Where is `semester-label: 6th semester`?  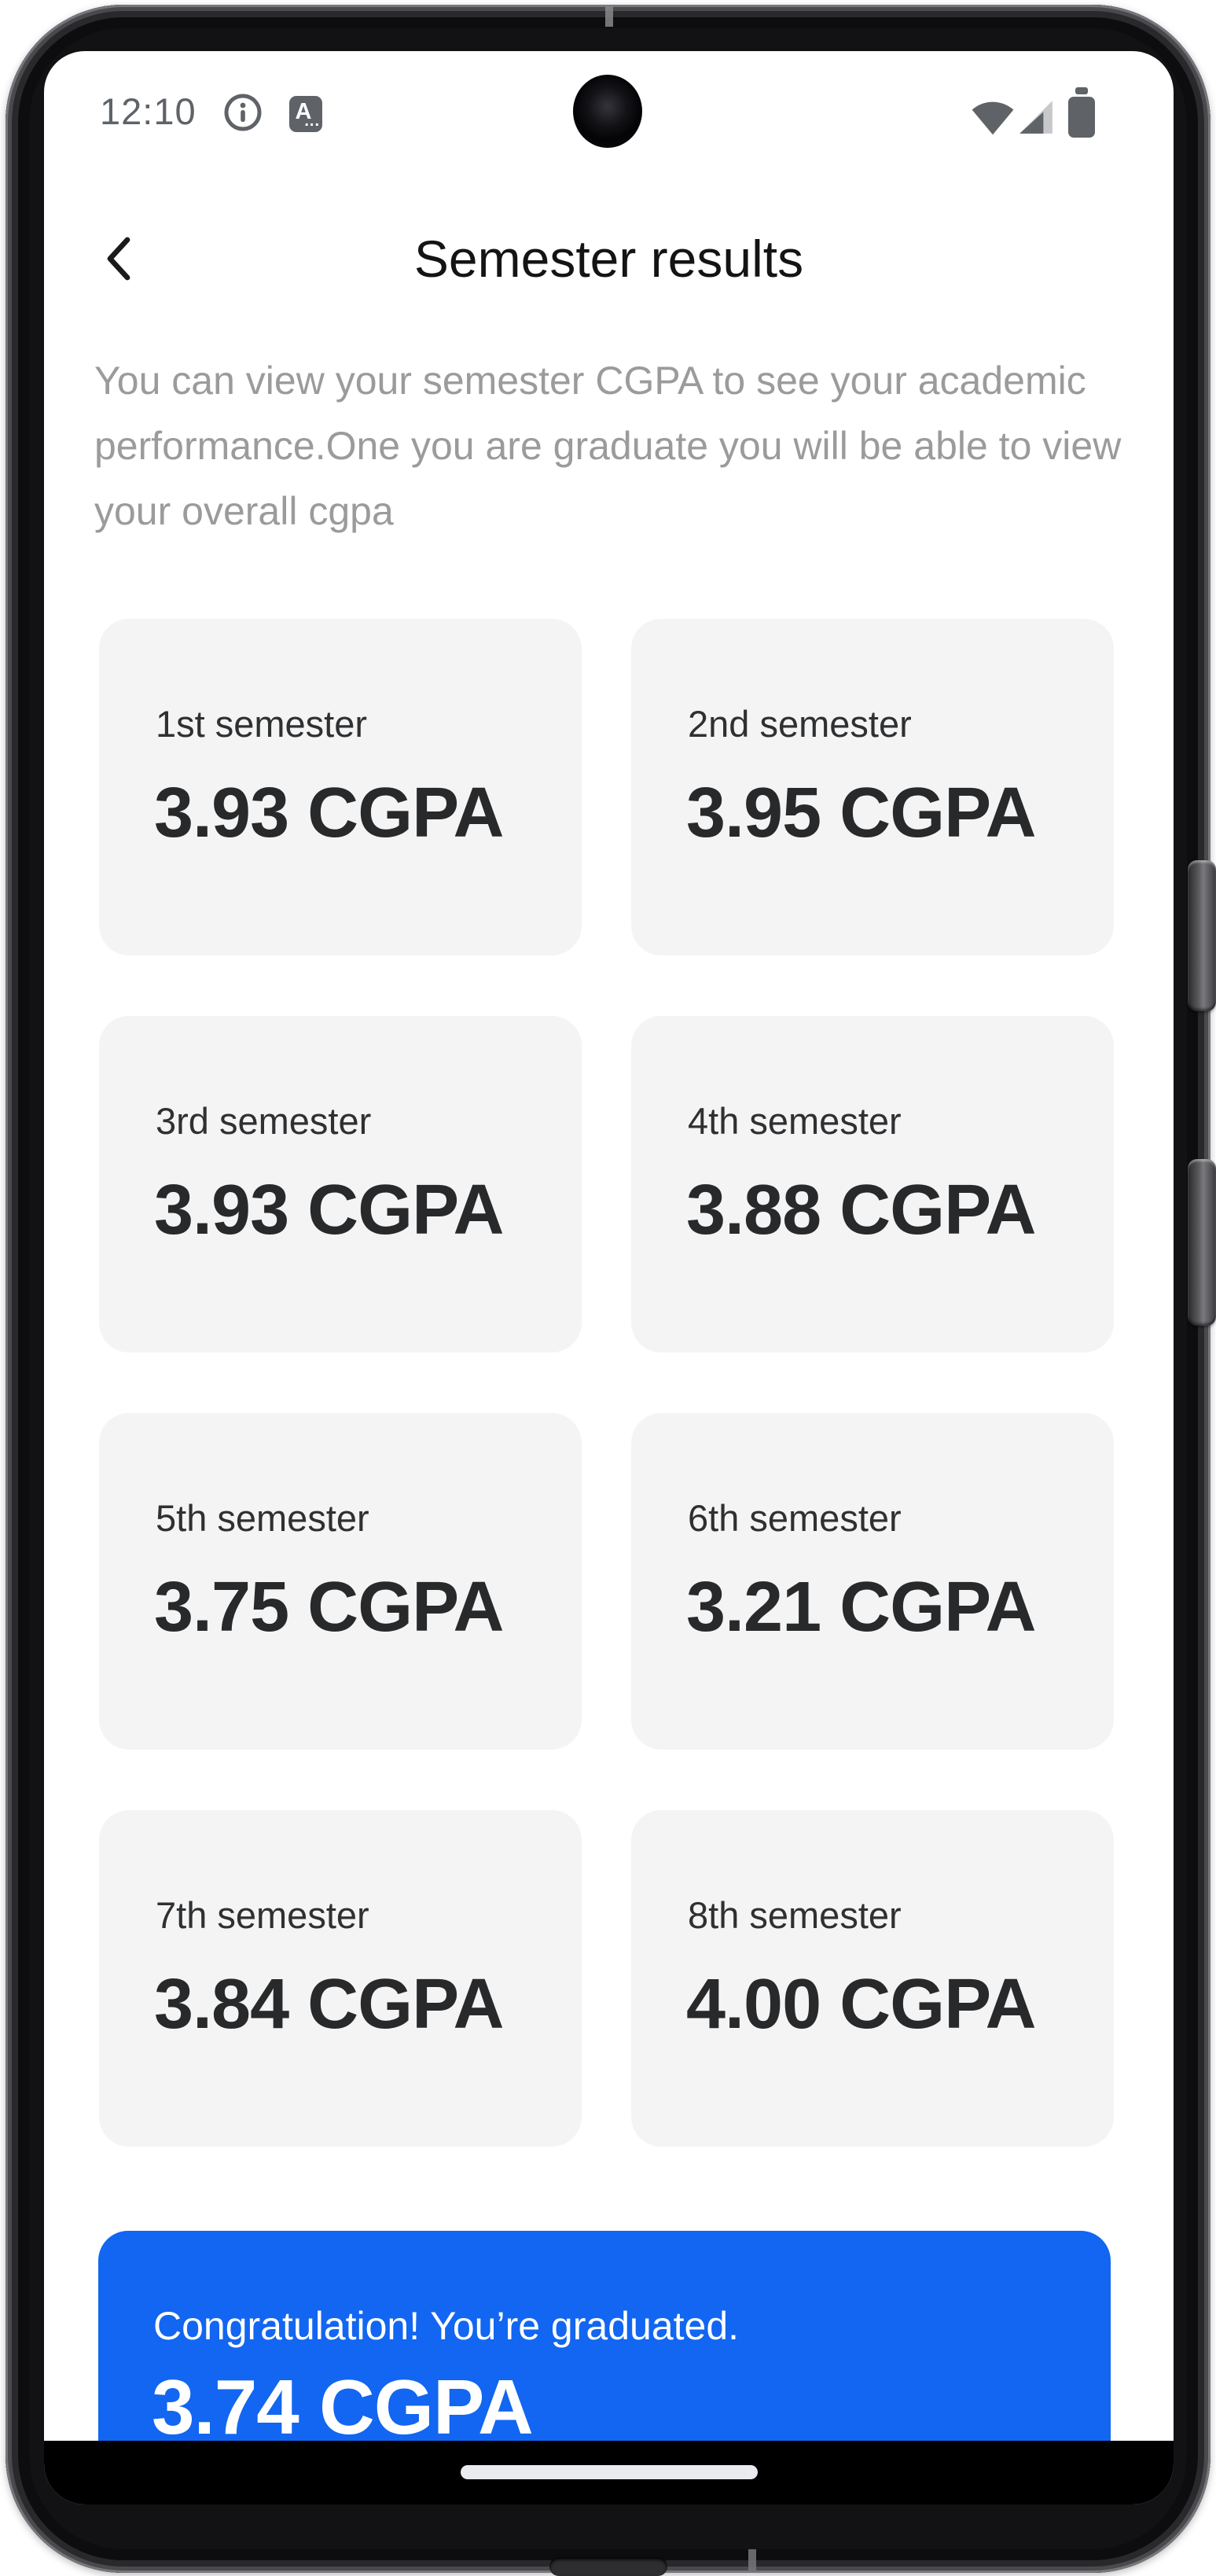 semester-label: 6th semester is located at coordinates (795, 1518).